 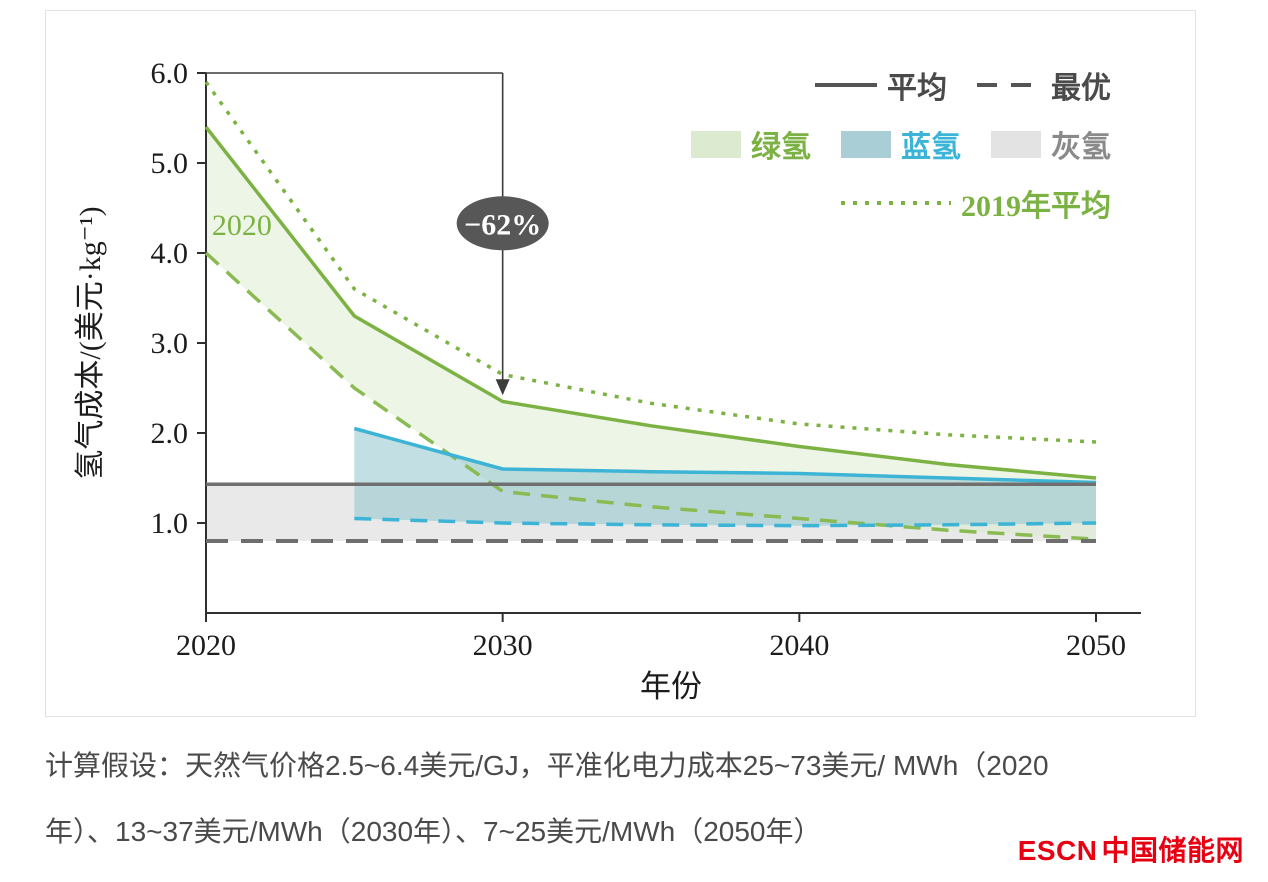 I want to click on best-line-sample, so click(x=1009, y=85).